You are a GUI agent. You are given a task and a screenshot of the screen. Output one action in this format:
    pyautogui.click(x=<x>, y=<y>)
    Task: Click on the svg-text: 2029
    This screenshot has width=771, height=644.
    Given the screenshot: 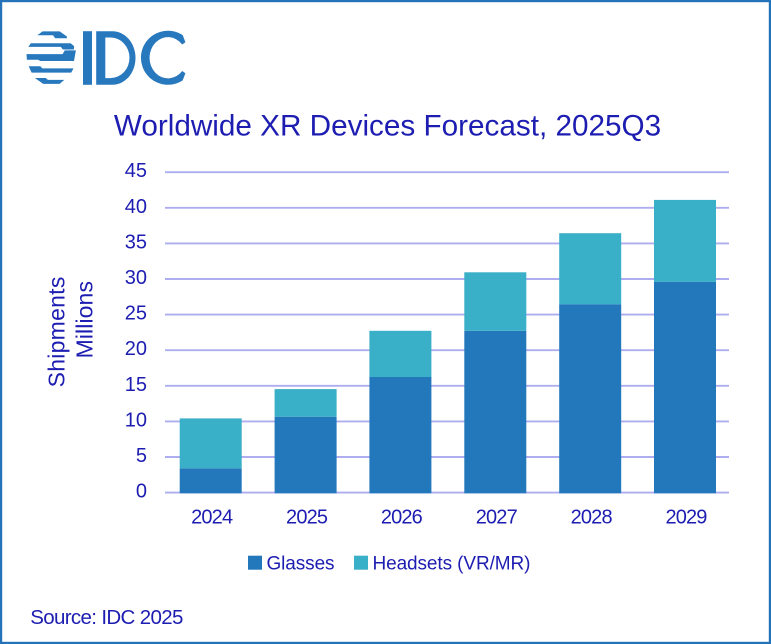 What is the action you would take?
    pyautogui.click(x=686, y=518)
    